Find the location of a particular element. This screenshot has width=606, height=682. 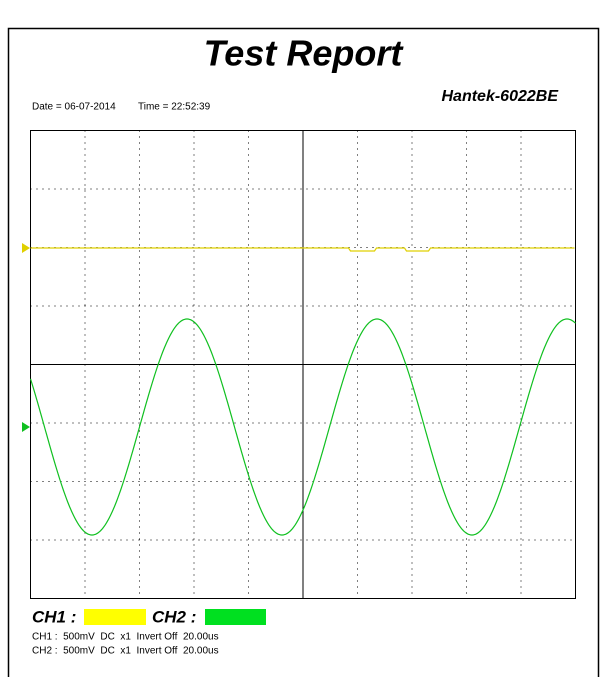

ch1-legend: CH1 : is located at coordinates (54, 616).